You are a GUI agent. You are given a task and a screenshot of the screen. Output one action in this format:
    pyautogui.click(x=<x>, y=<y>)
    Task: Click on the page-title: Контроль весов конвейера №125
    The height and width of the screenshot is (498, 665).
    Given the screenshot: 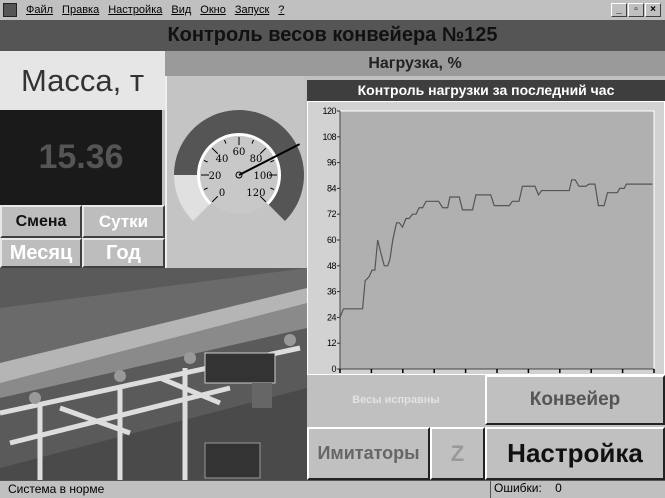 What is the action you would take?
    pyautogui.click(x=332, y=35)
    